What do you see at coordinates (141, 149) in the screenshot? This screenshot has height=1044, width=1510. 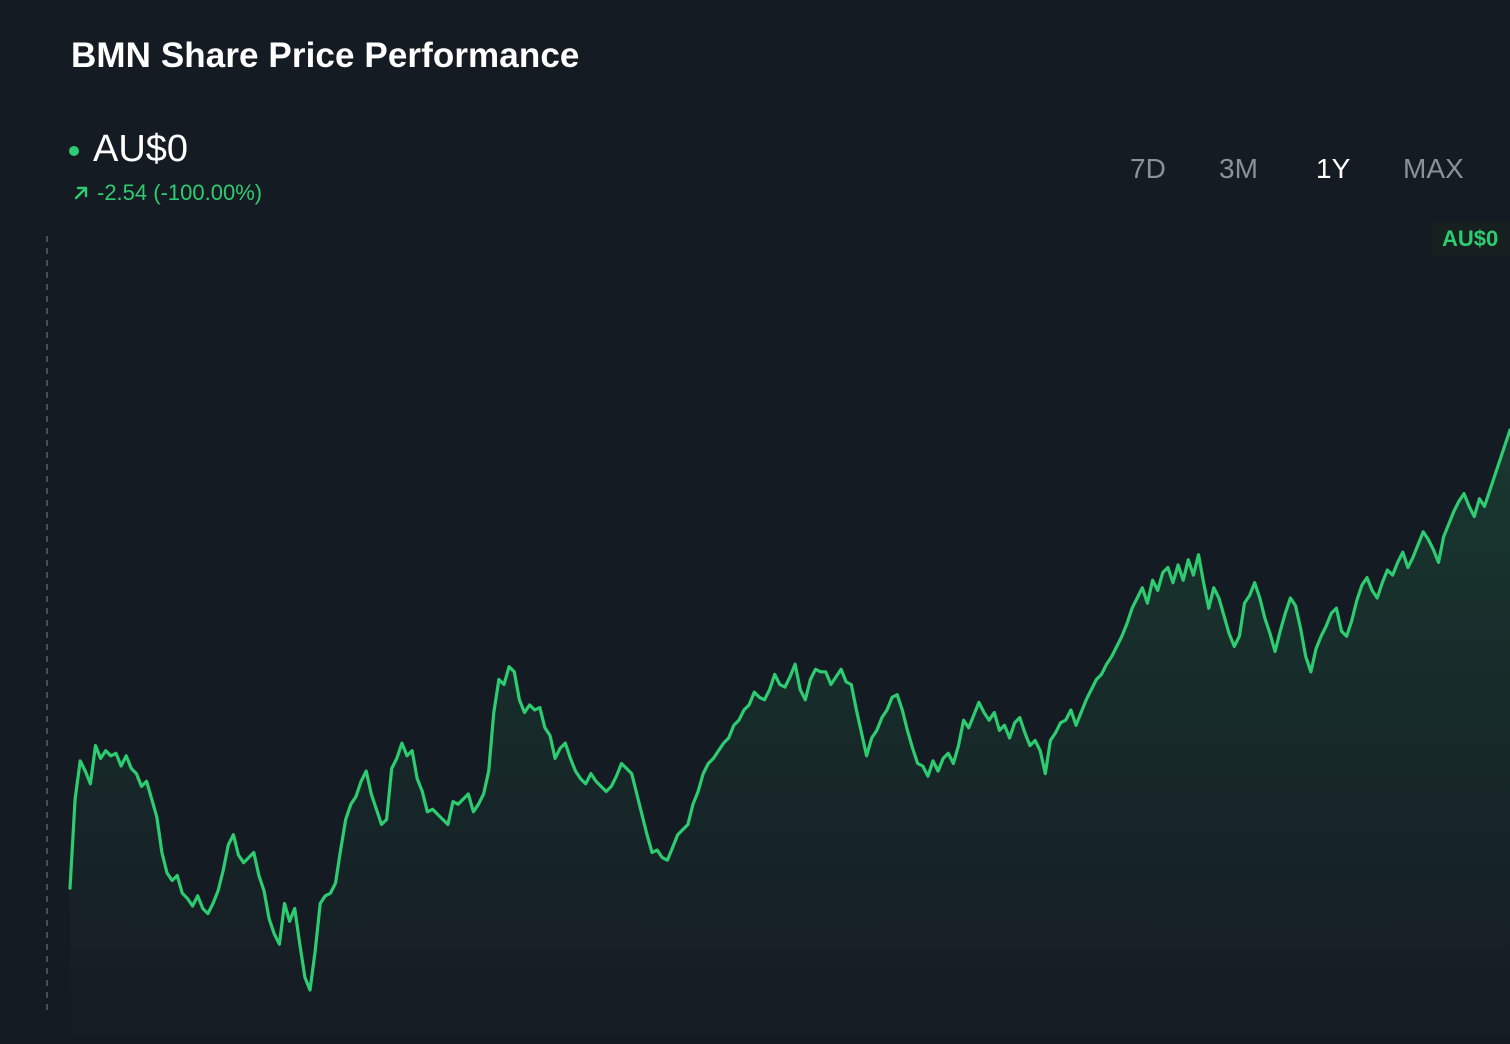 I see `current-price: AU$0` at bounding box center [141, 149].